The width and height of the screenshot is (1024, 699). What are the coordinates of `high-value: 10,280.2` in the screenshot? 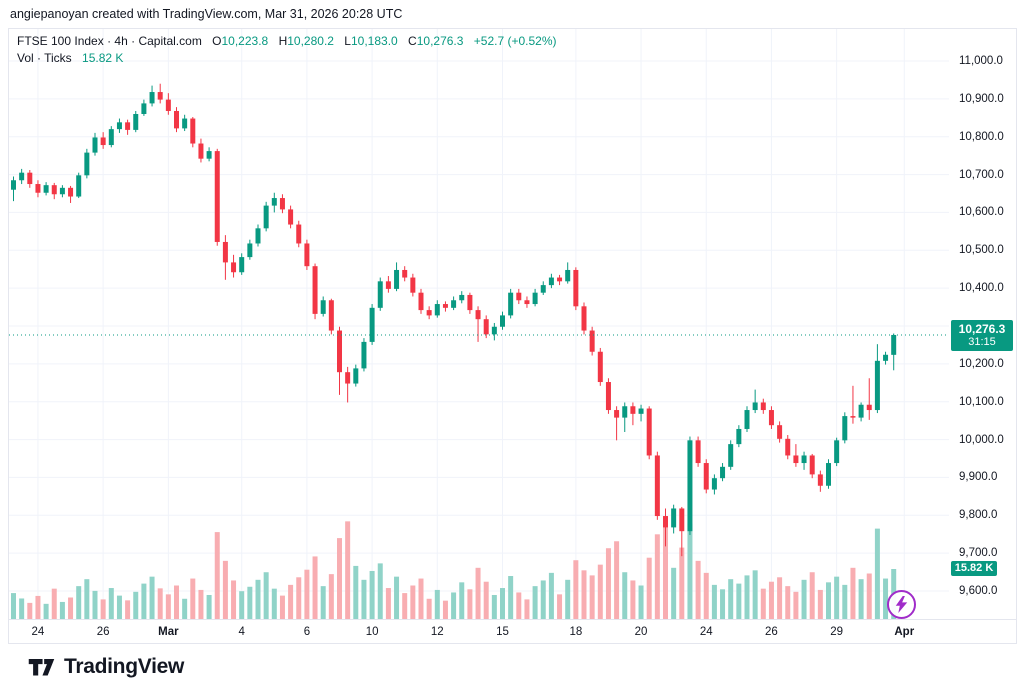 It's located at (310, 41).